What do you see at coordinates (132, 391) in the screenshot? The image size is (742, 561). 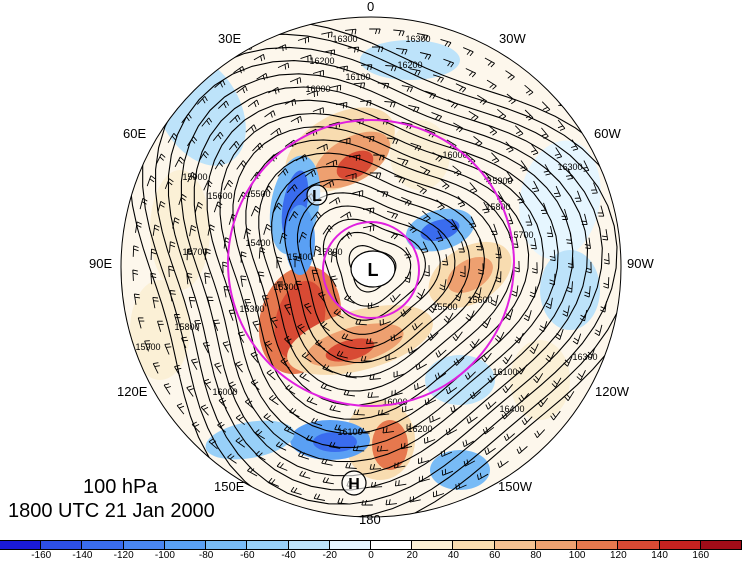 I see `lon-label-120e: 120E` at bounding box center [132, 391].